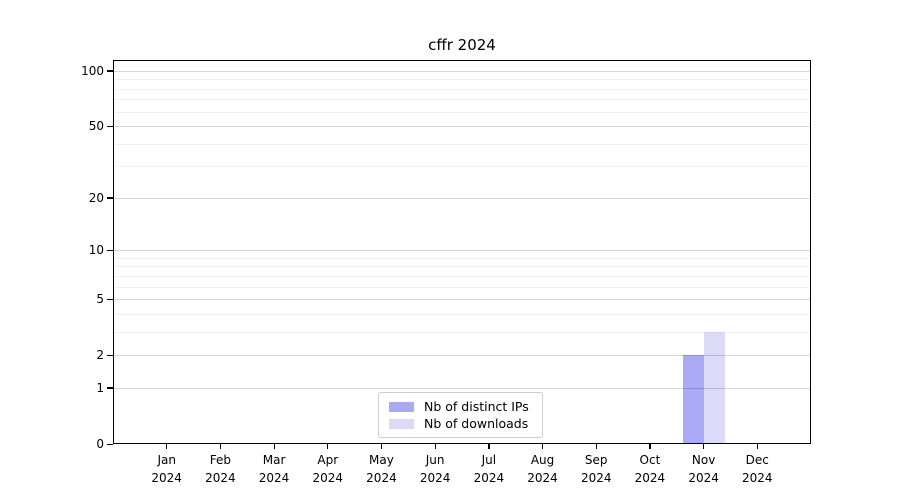 The width and height of the screenshot is (900, 500). Describe the element at coordinates (462, 45) in the screenshot. I see `chart-title: cffr 2024` at that location.